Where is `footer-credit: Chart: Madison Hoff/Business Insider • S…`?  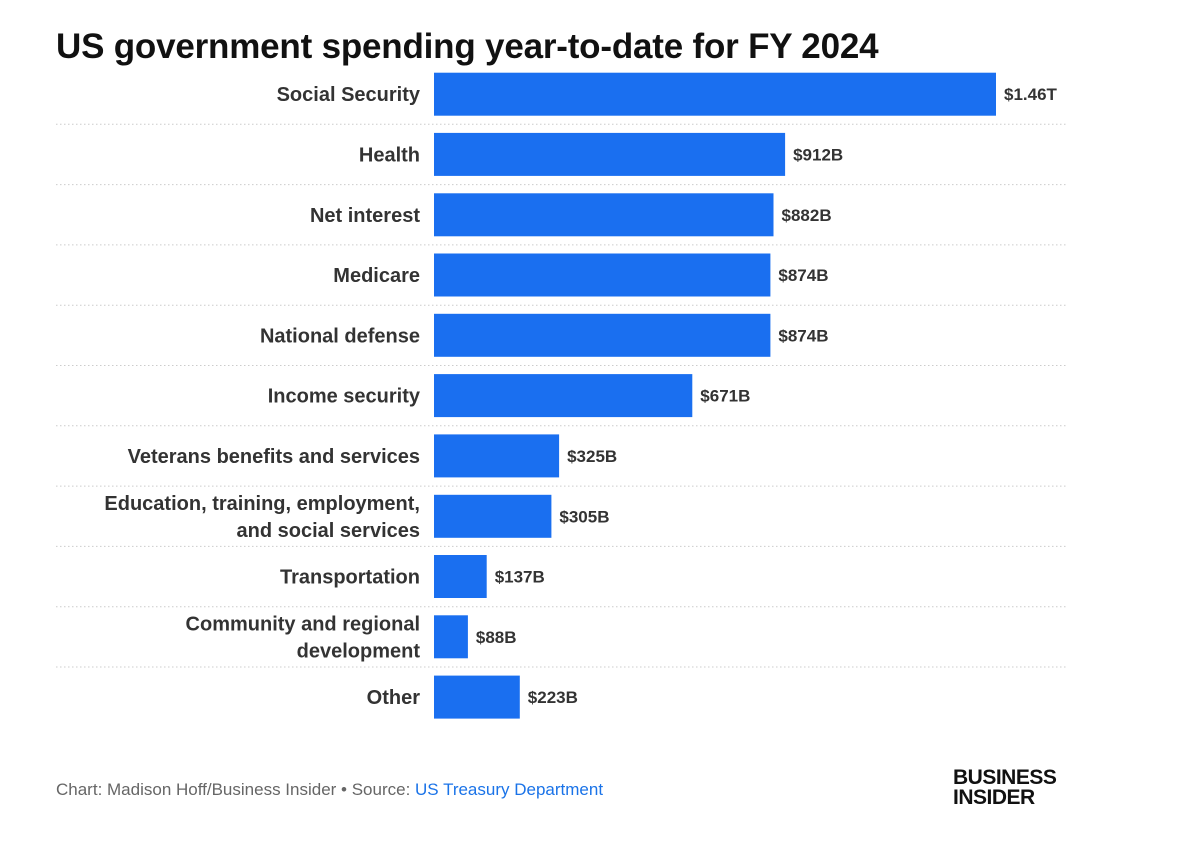
footer-credit: Chart: Madison Hoff/Business Insider • S… is located at coordinates (236, 789).